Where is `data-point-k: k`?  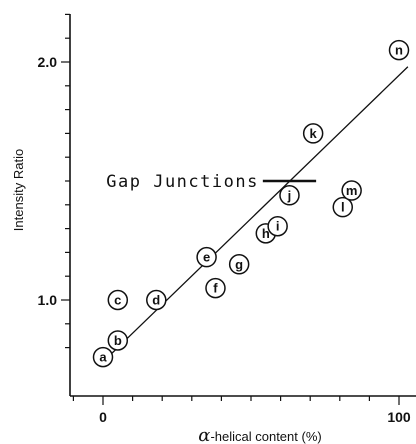
data-point-k: k is located at coordinates (313, 133).